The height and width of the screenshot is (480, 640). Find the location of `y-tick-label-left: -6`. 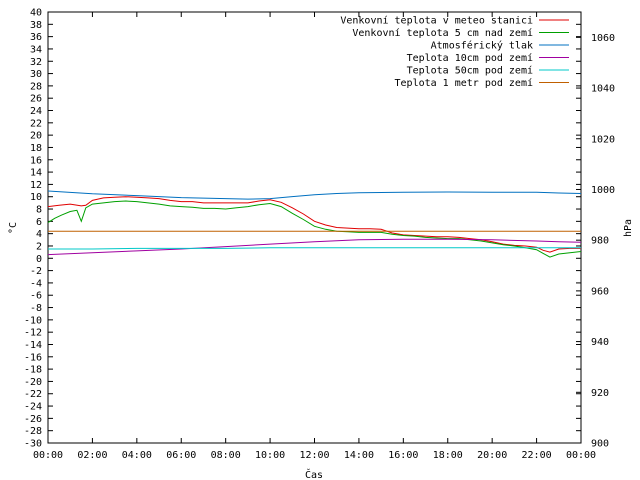

y-tick-label-left: -6 is located at coordinates (36, 296).